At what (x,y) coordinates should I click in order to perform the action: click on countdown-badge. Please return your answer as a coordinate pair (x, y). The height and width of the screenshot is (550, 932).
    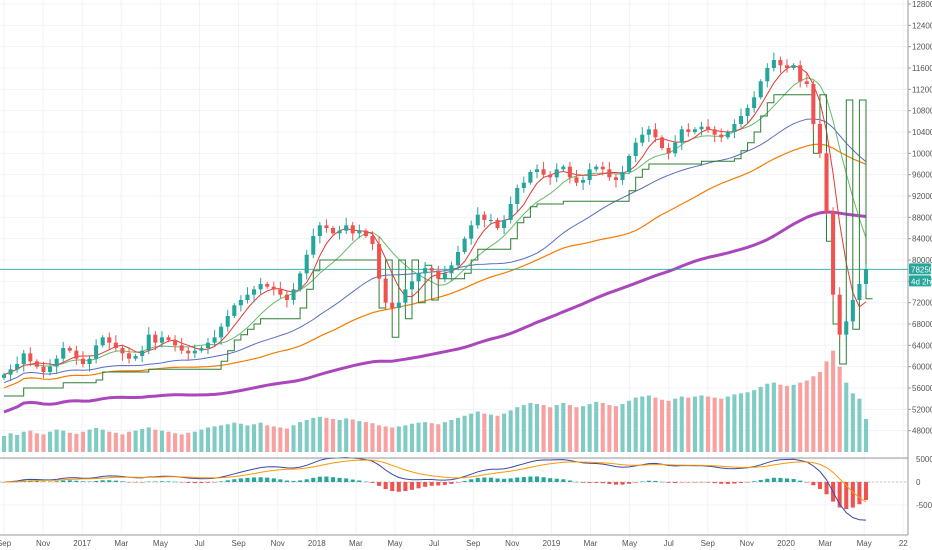
    Looking at the image, I should click on (920, 281).